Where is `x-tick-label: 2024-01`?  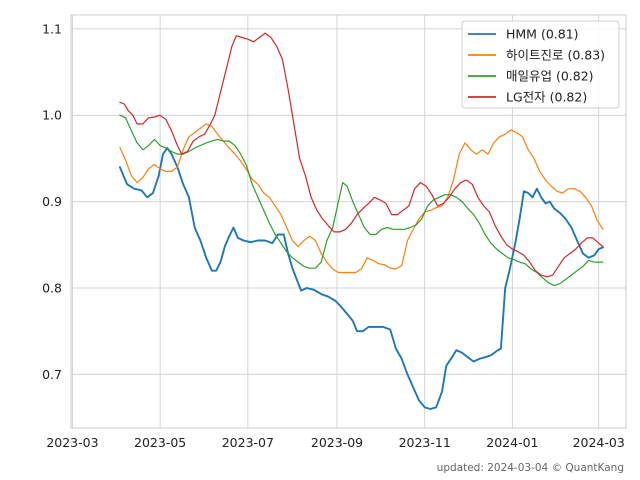 x-tick-label: 2024-01 is located at coordinates (512, 442).